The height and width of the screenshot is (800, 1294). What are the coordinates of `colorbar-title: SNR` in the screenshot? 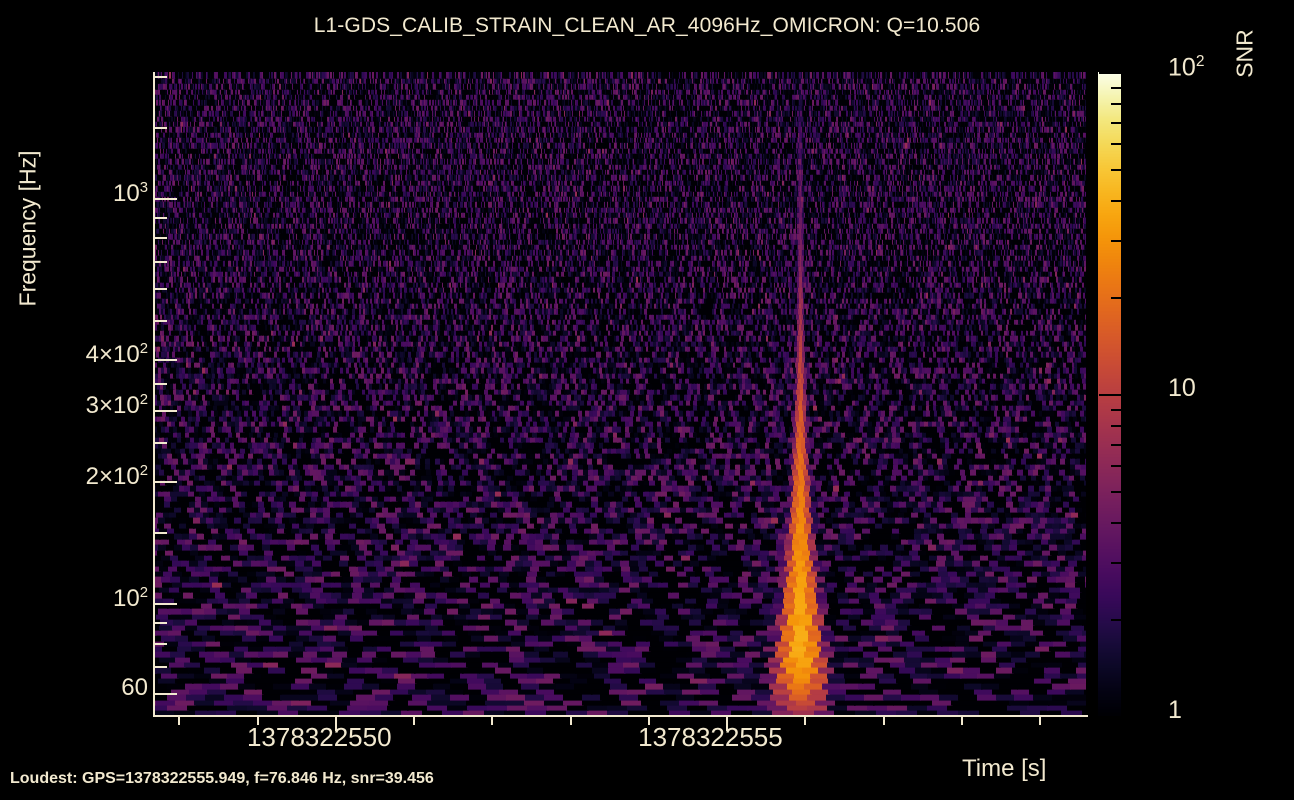 It's located at (1244, 53).